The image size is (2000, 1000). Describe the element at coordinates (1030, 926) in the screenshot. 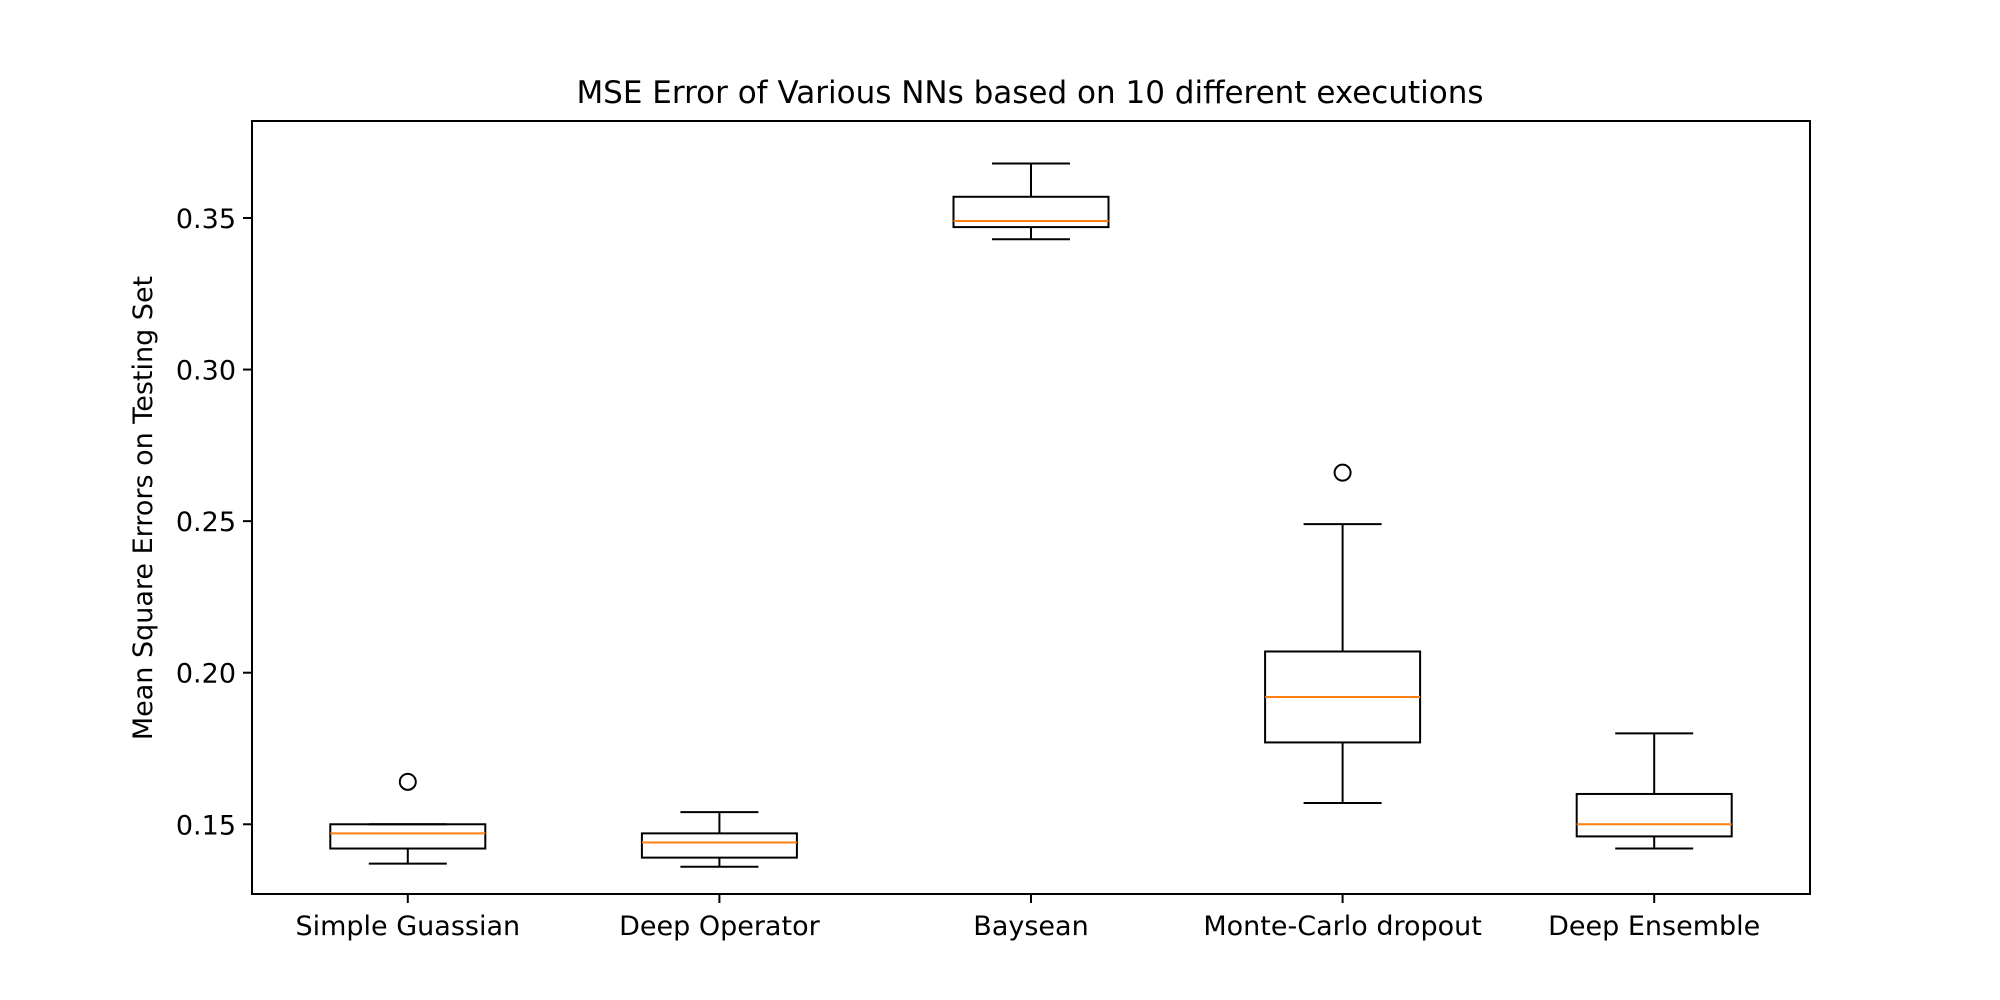

I see `x-tick-label: Baysean` at that location.